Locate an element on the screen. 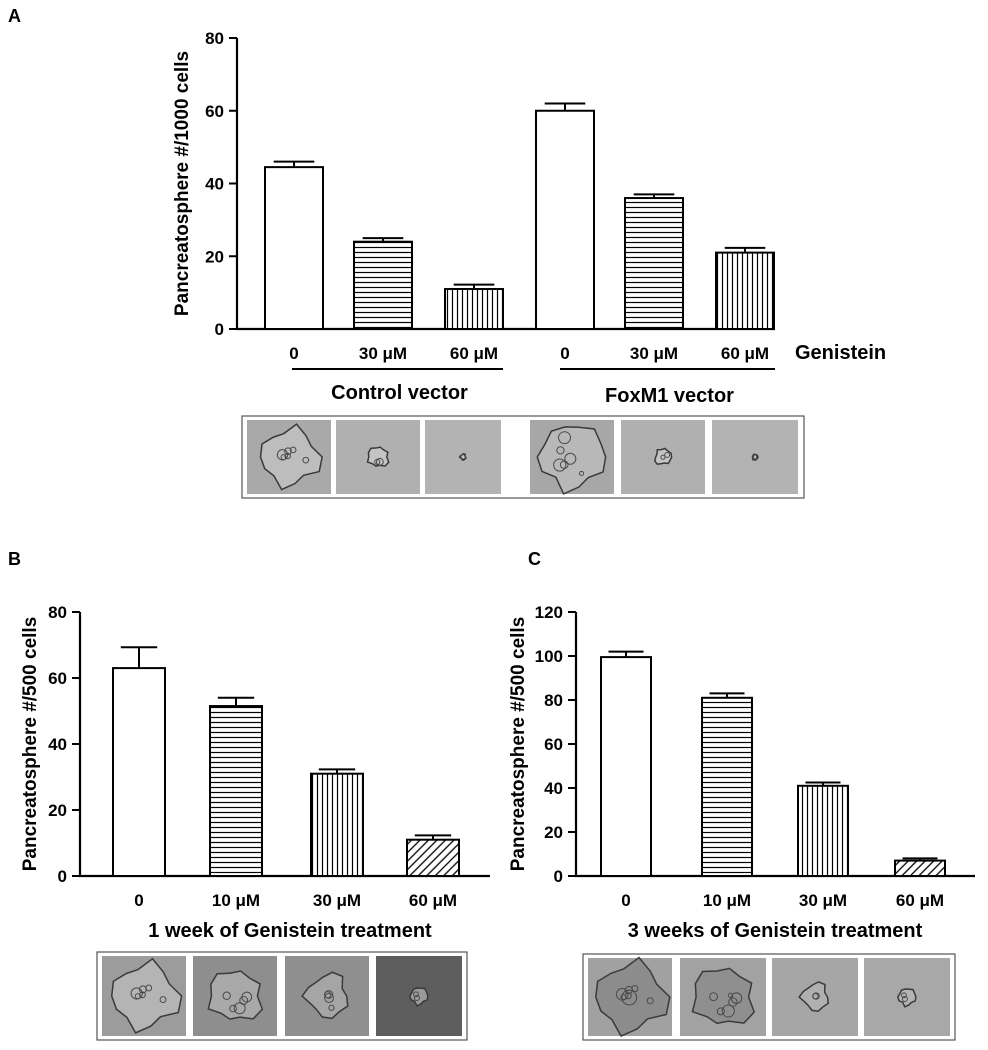 The width and height of the screenshot is (988, 1050). micrograph-strip-b is located at coordinates (282, 996).